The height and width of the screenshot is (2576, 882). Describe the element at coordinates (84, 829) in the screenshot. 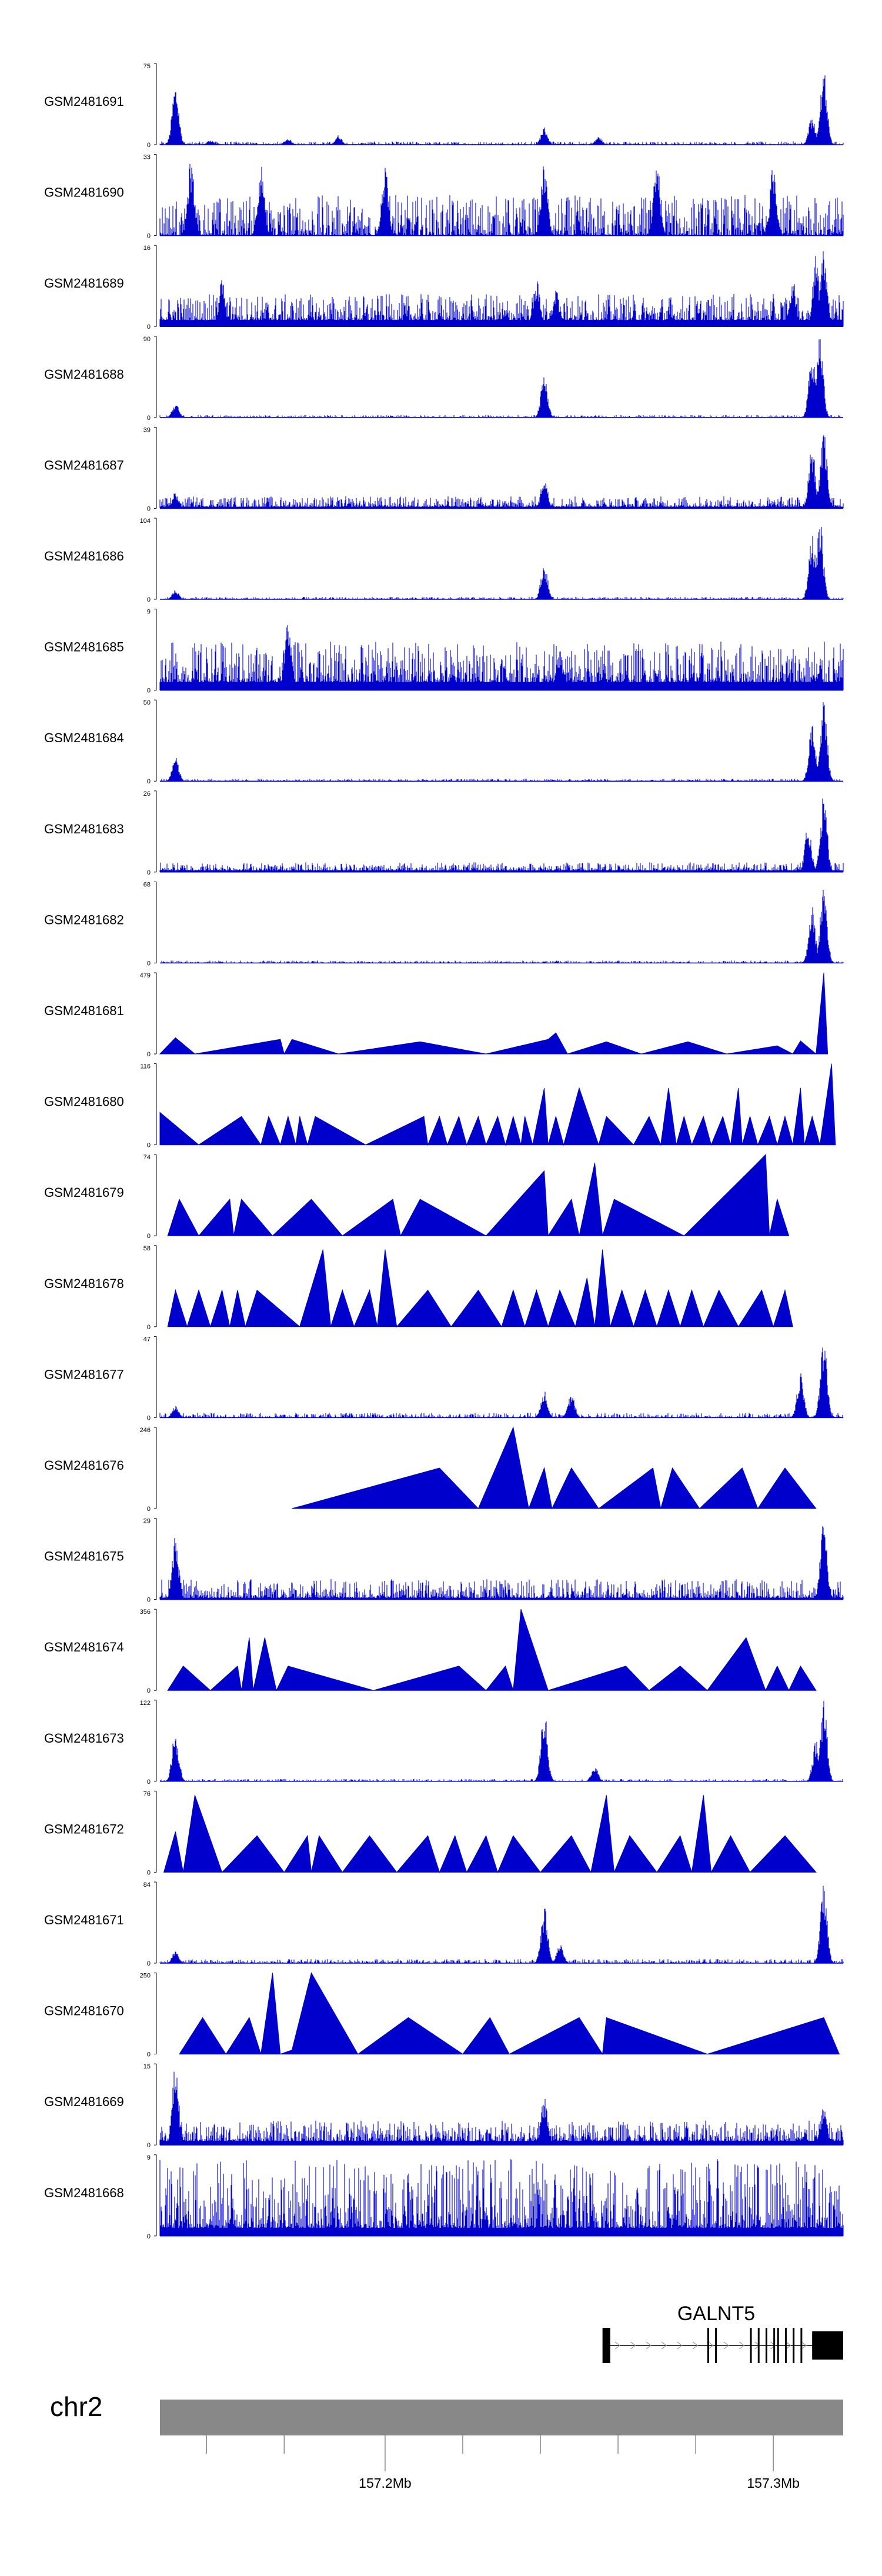

I see `track-label: GSM2481683` at that location.